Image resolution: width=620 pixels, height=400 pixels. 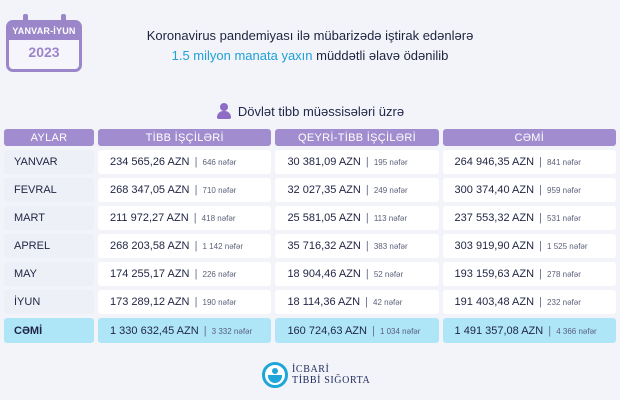 What do you see at coordinates (49, 218) in the screenshot?
I see `month-cell: MART` at bounding box center [49, 218].